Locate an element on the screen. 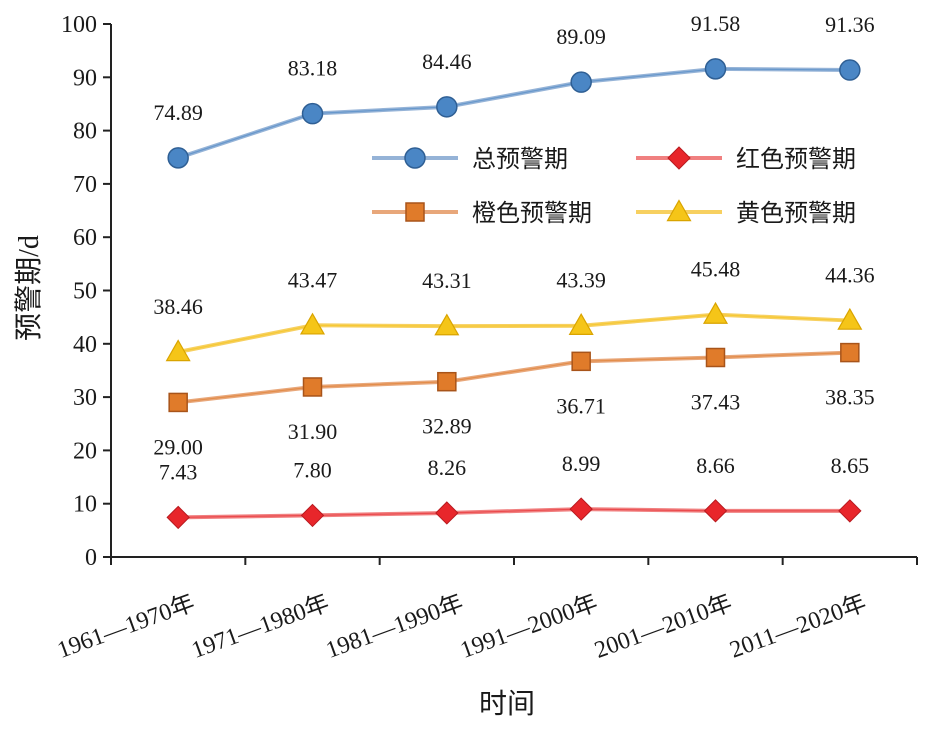  legend-item-2: 橙色预警期 is located at coordinates (482, 213).